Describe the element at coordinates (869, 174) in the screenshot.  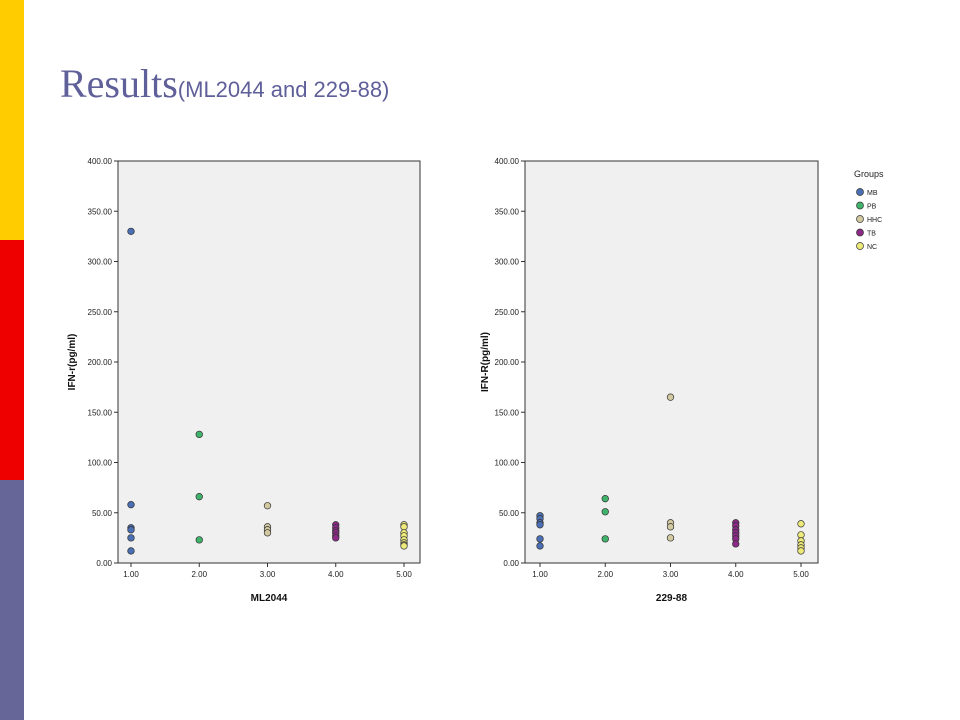
I see `legend-title: Groups` at that location.